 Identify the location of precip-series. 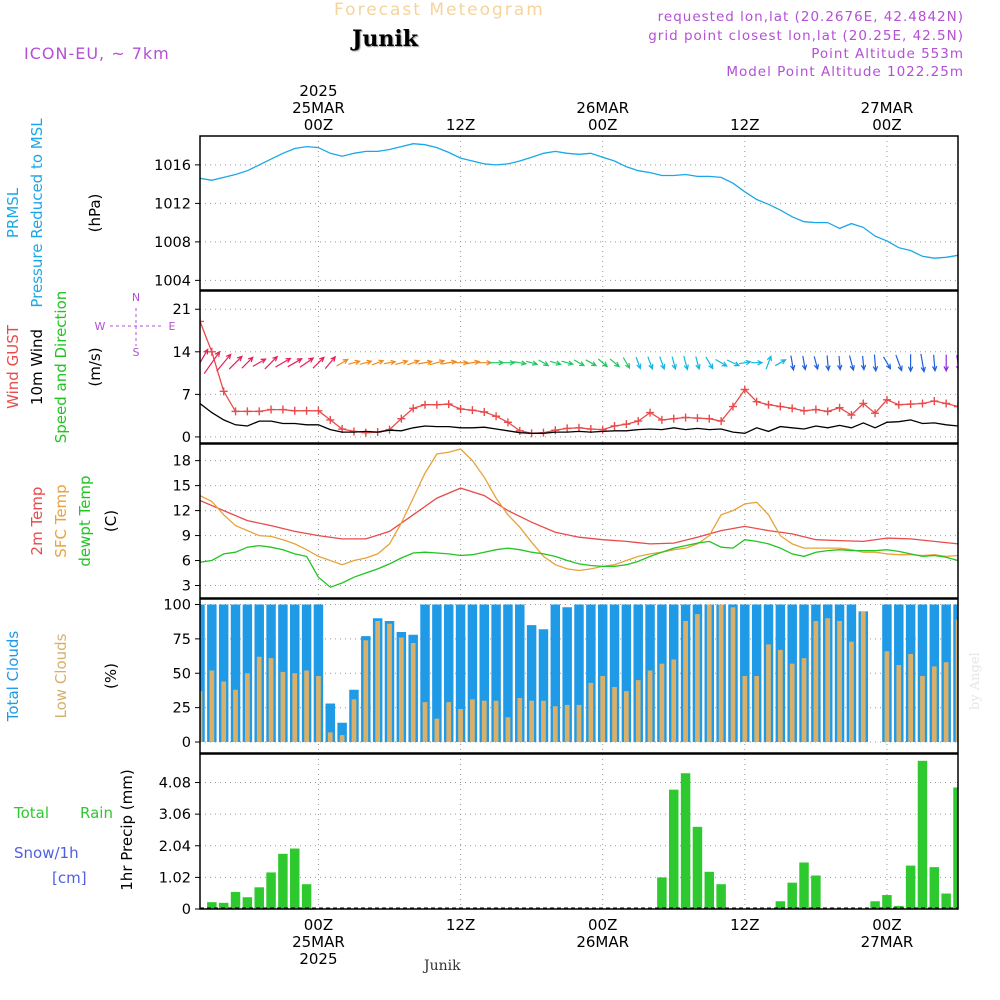
(593, 834).